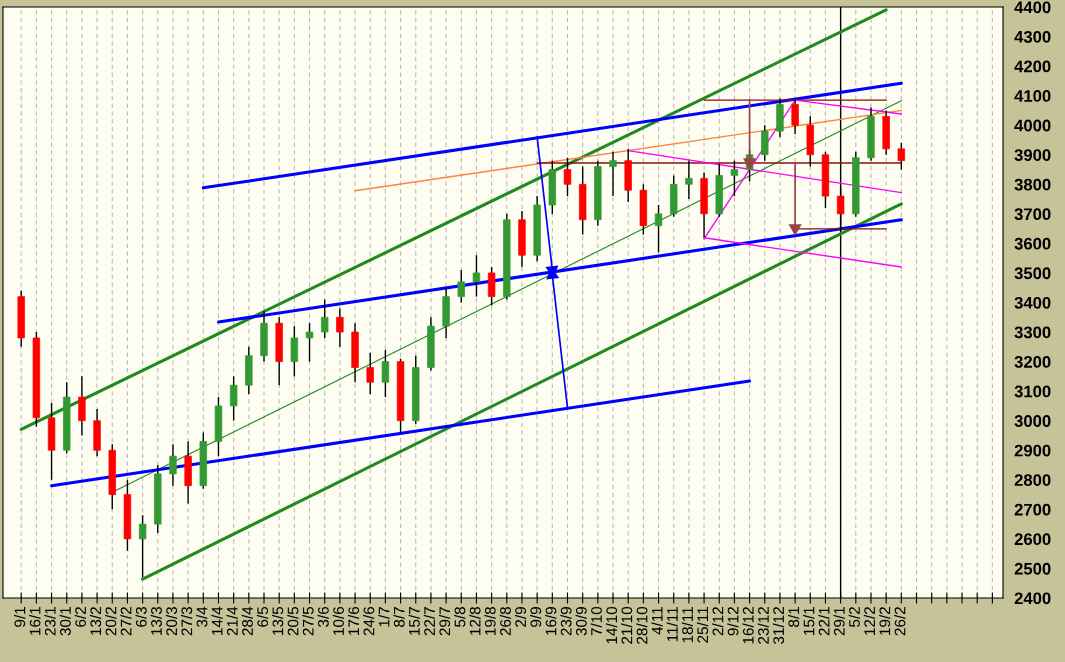 The height and width of the screenshot is (662, 1065). I want to click on x-tick-label: 24/6, so click(369, 621).